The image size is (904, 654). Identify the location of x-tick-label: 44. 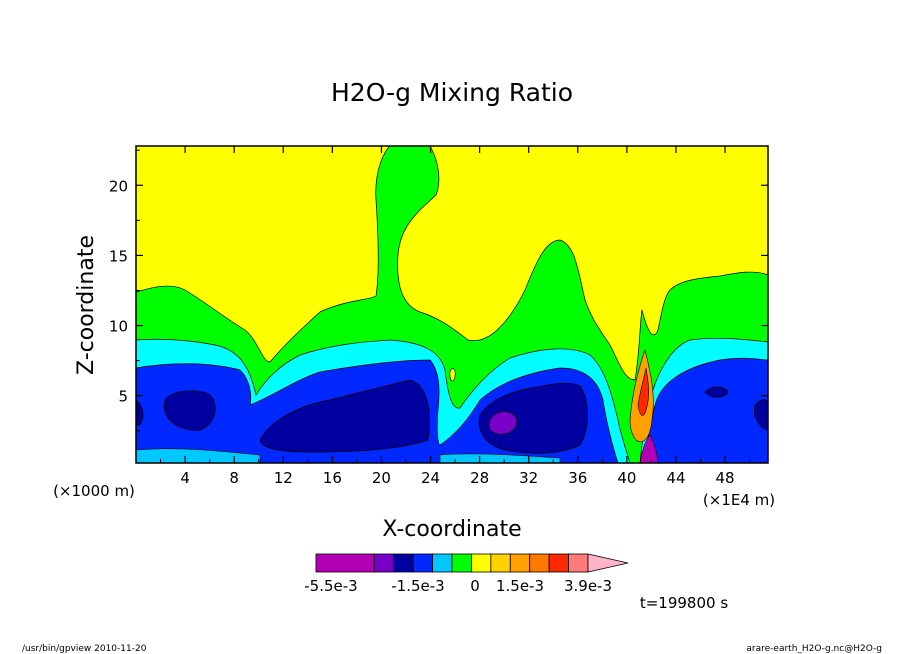
(675, 478).